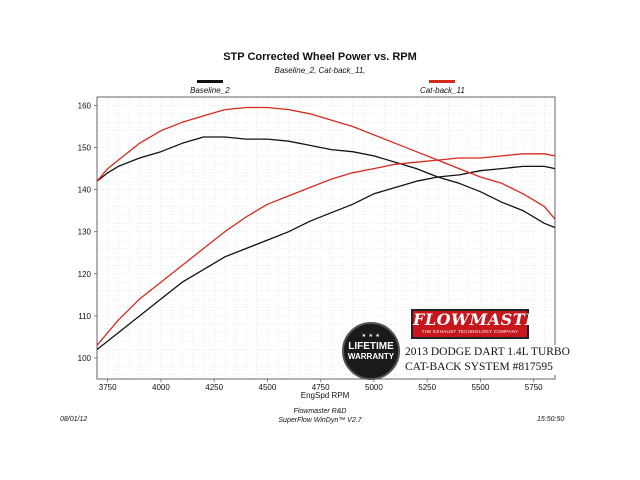 The height and width of the screenshot is (480, 640). What do you see at coordinates (85, 274) in the screenshot?
I see `y-tick-label: 120` at bounding box center [85, 274].